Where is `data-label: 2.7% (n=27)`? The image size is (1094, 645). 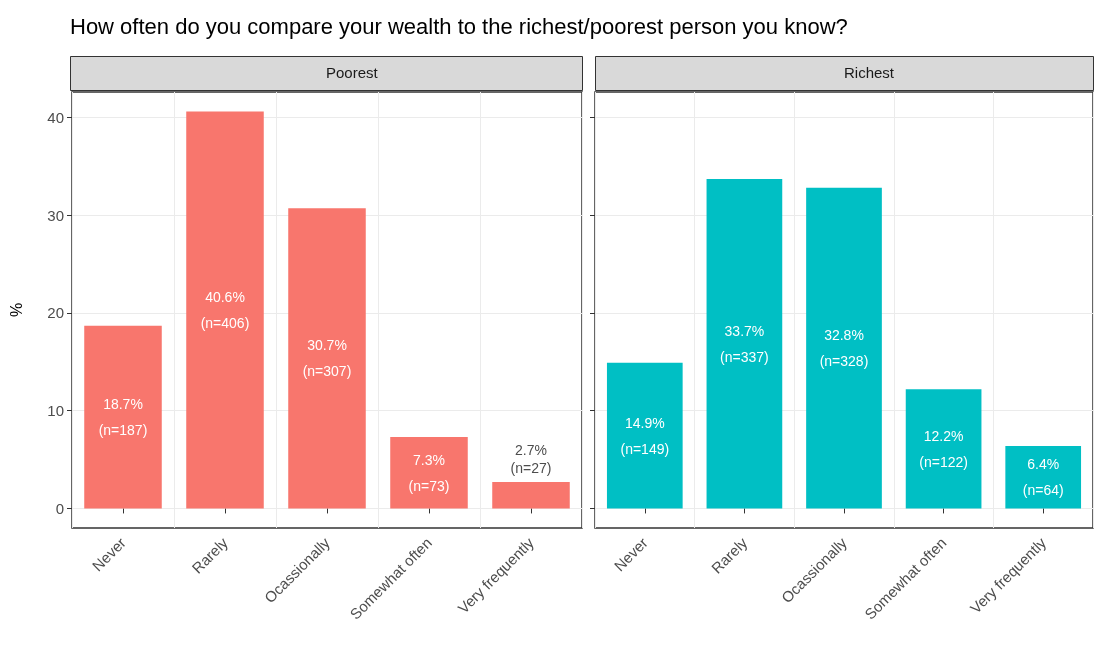 data-label: 2.7% (n=27) is located at coordinates (531, 459).